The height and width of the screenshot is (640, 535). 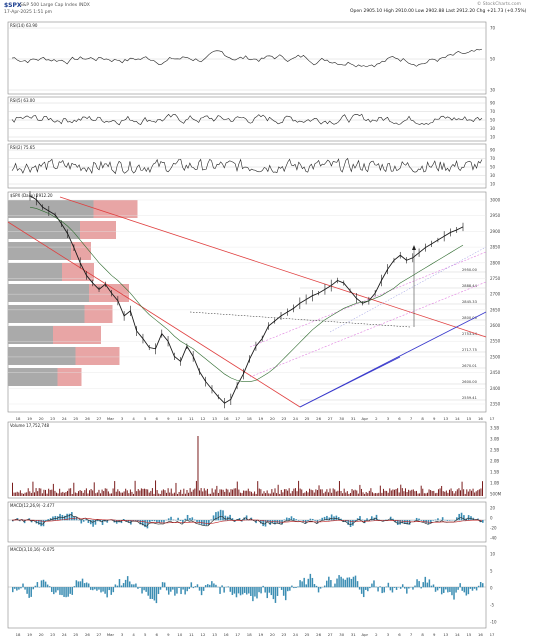 What do you see at coordinates (24, 25) in the screenshot?
I see `rsi14-panel-label: RSI(14) 63.90` at bounding box center [24, 25].